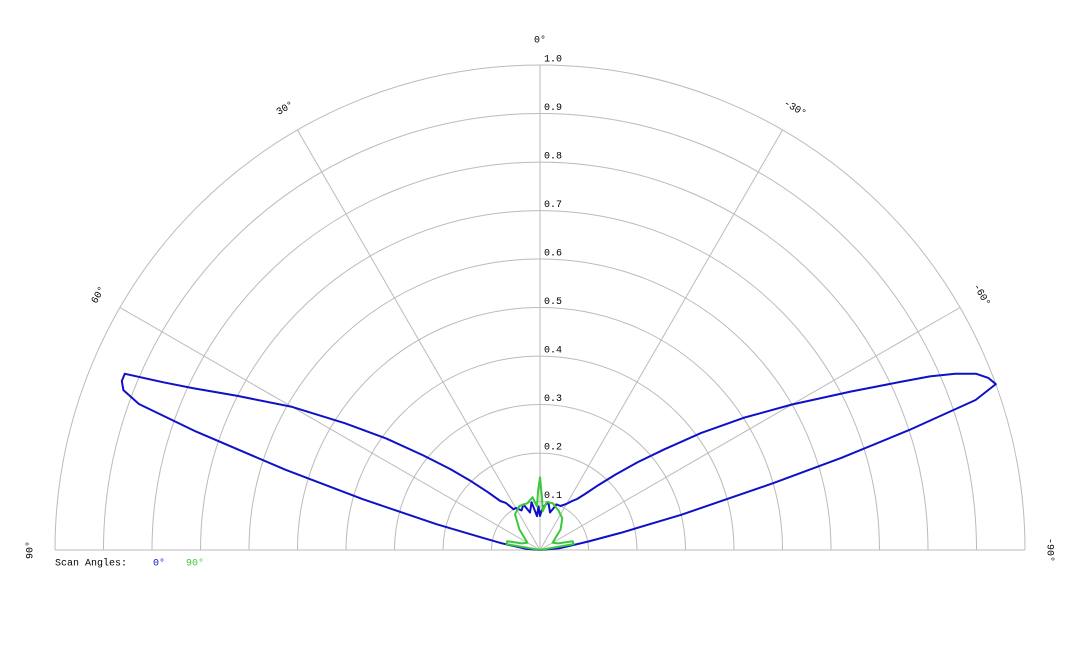 This screenshot has height=648, width=1080. What do you see at coordinates (794, 109) in the screenshot?
I see `theta-tick-label: -30°` at bounding box center [794, 109].